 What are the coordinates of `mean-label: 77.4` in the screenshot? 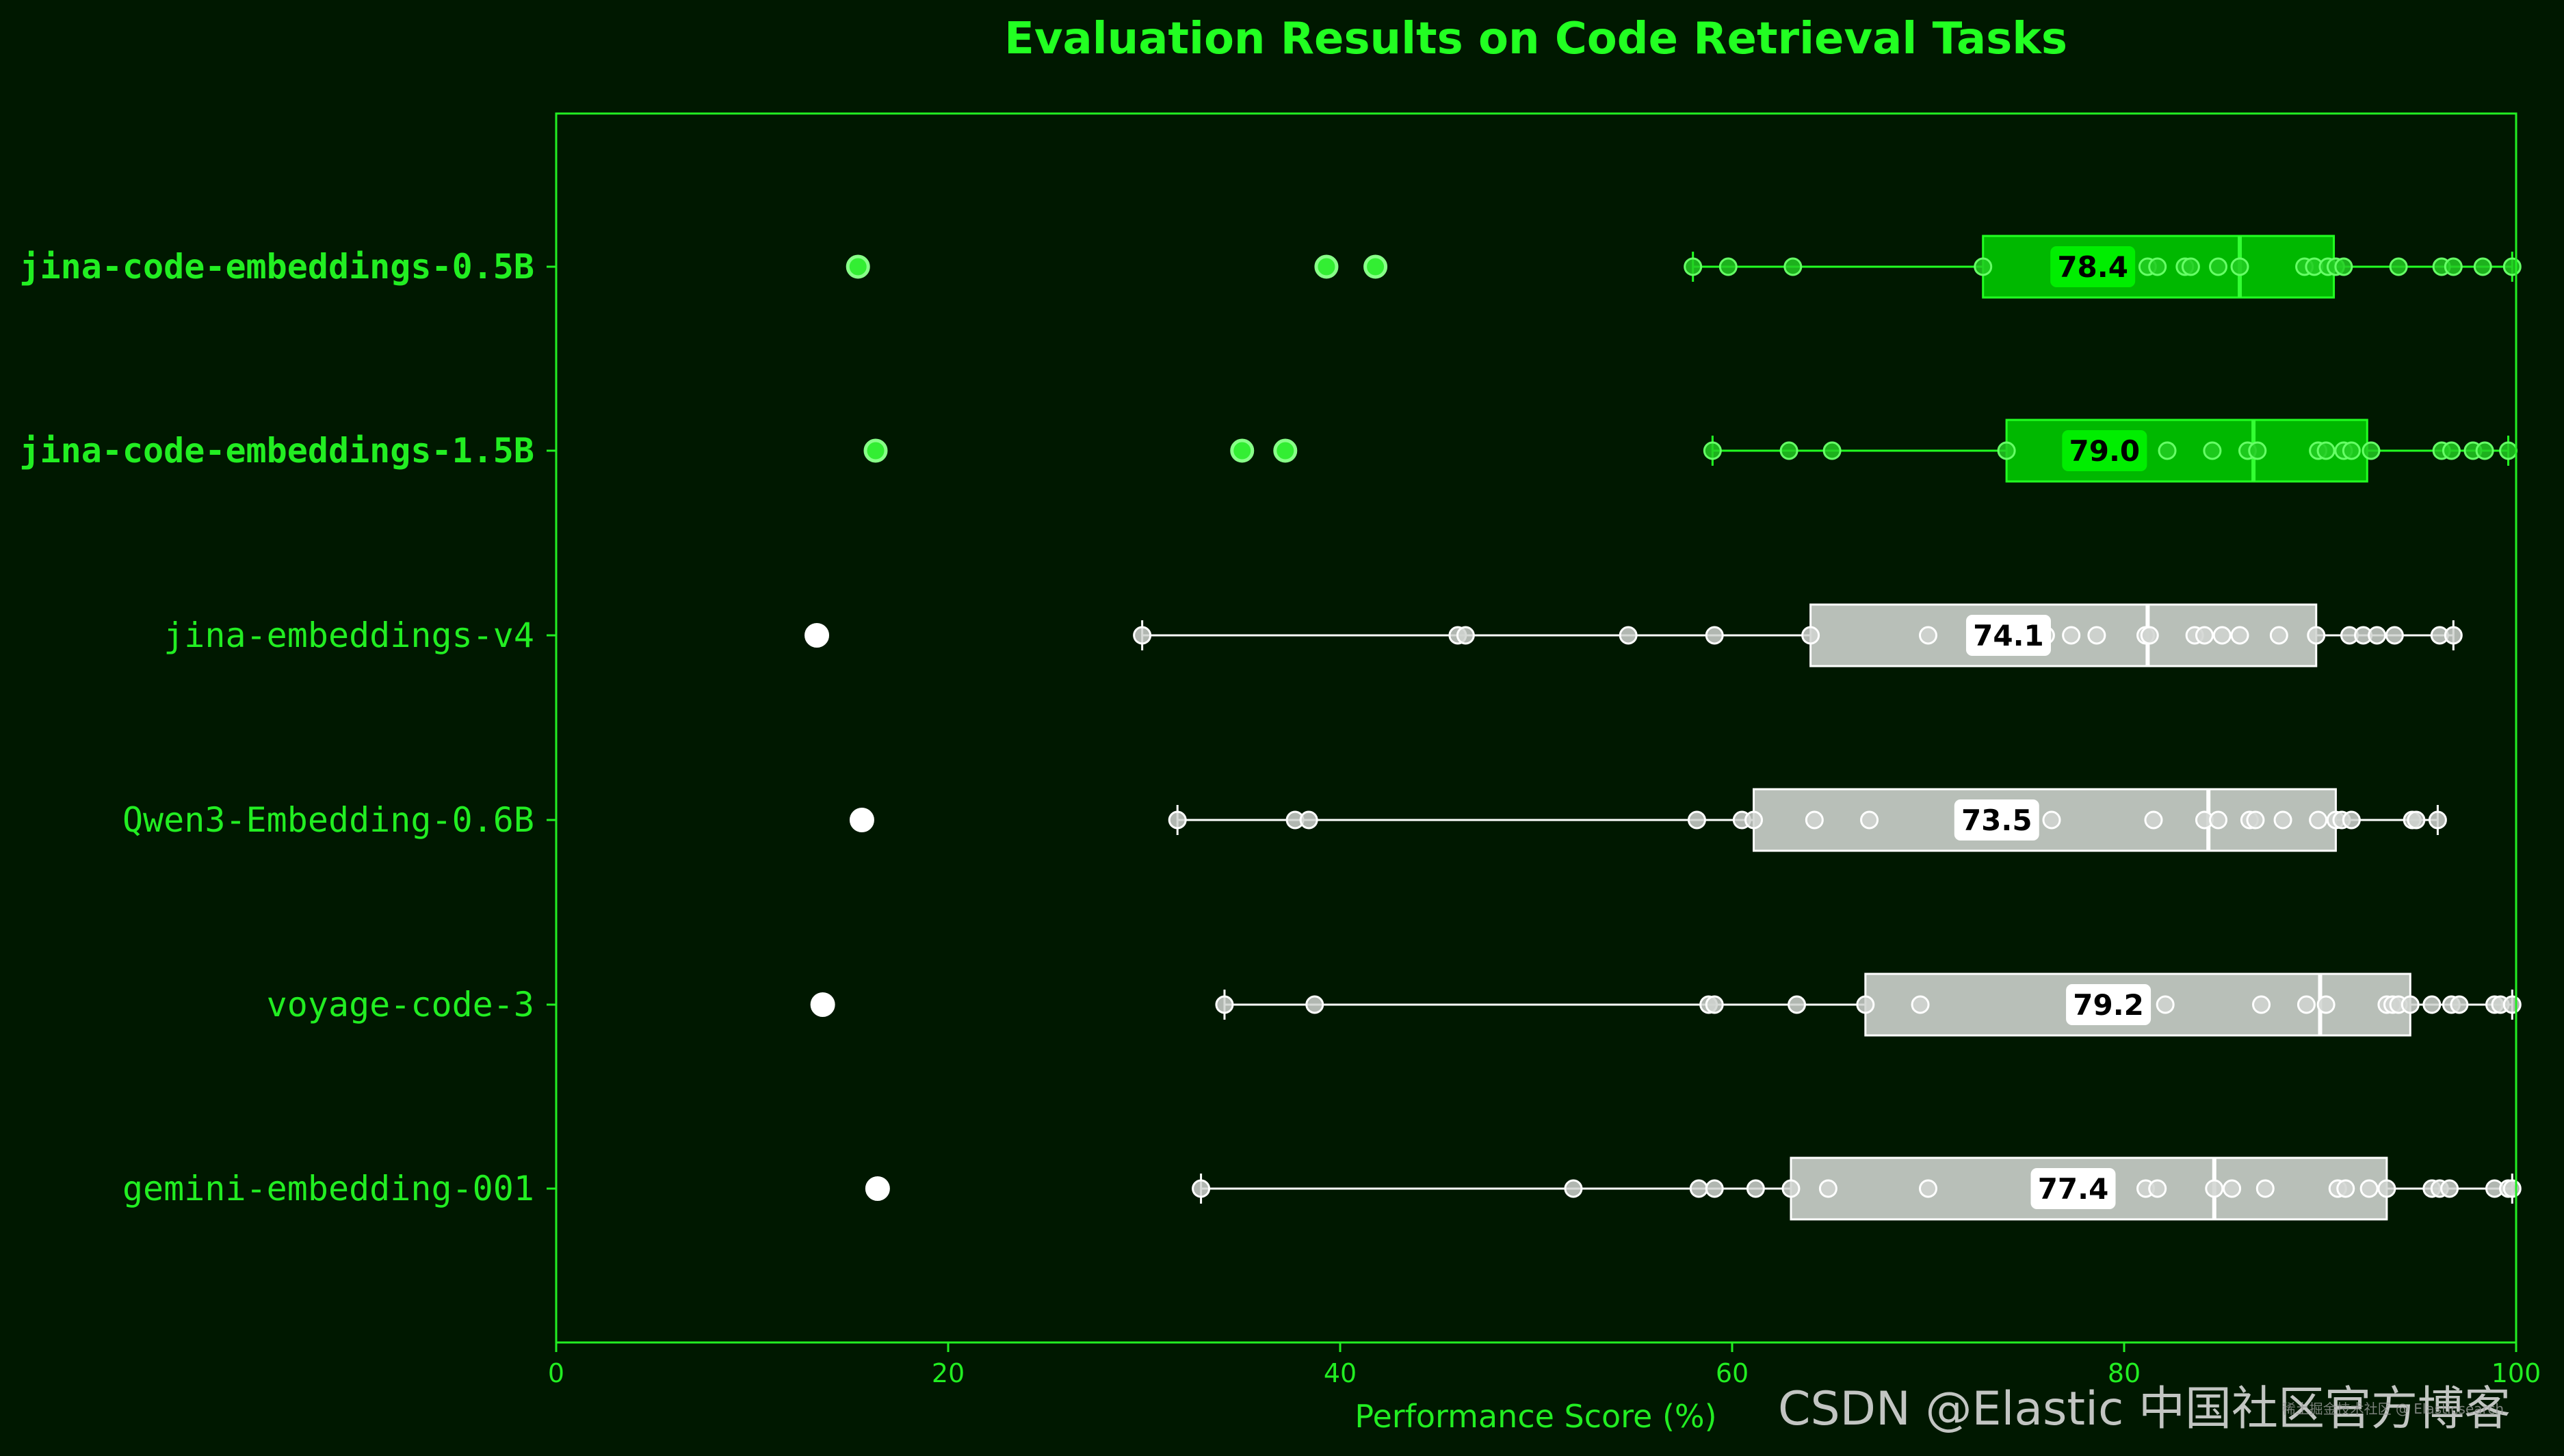 It's located at (2073, 1189).